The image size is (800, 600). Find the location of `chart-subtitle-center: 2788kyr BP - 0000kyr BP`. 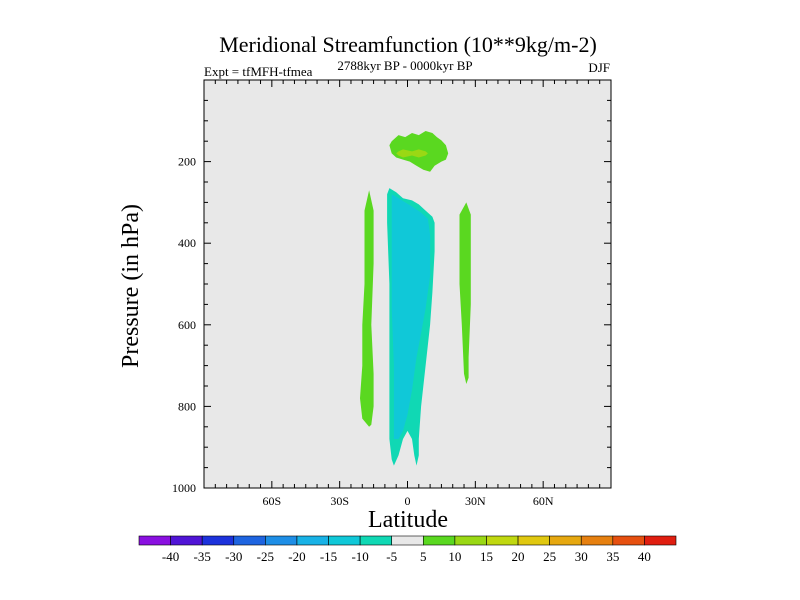

chart-subtitle-center: 2788kyr BP - 0000kyr BP is located at coordinates (404, 65).